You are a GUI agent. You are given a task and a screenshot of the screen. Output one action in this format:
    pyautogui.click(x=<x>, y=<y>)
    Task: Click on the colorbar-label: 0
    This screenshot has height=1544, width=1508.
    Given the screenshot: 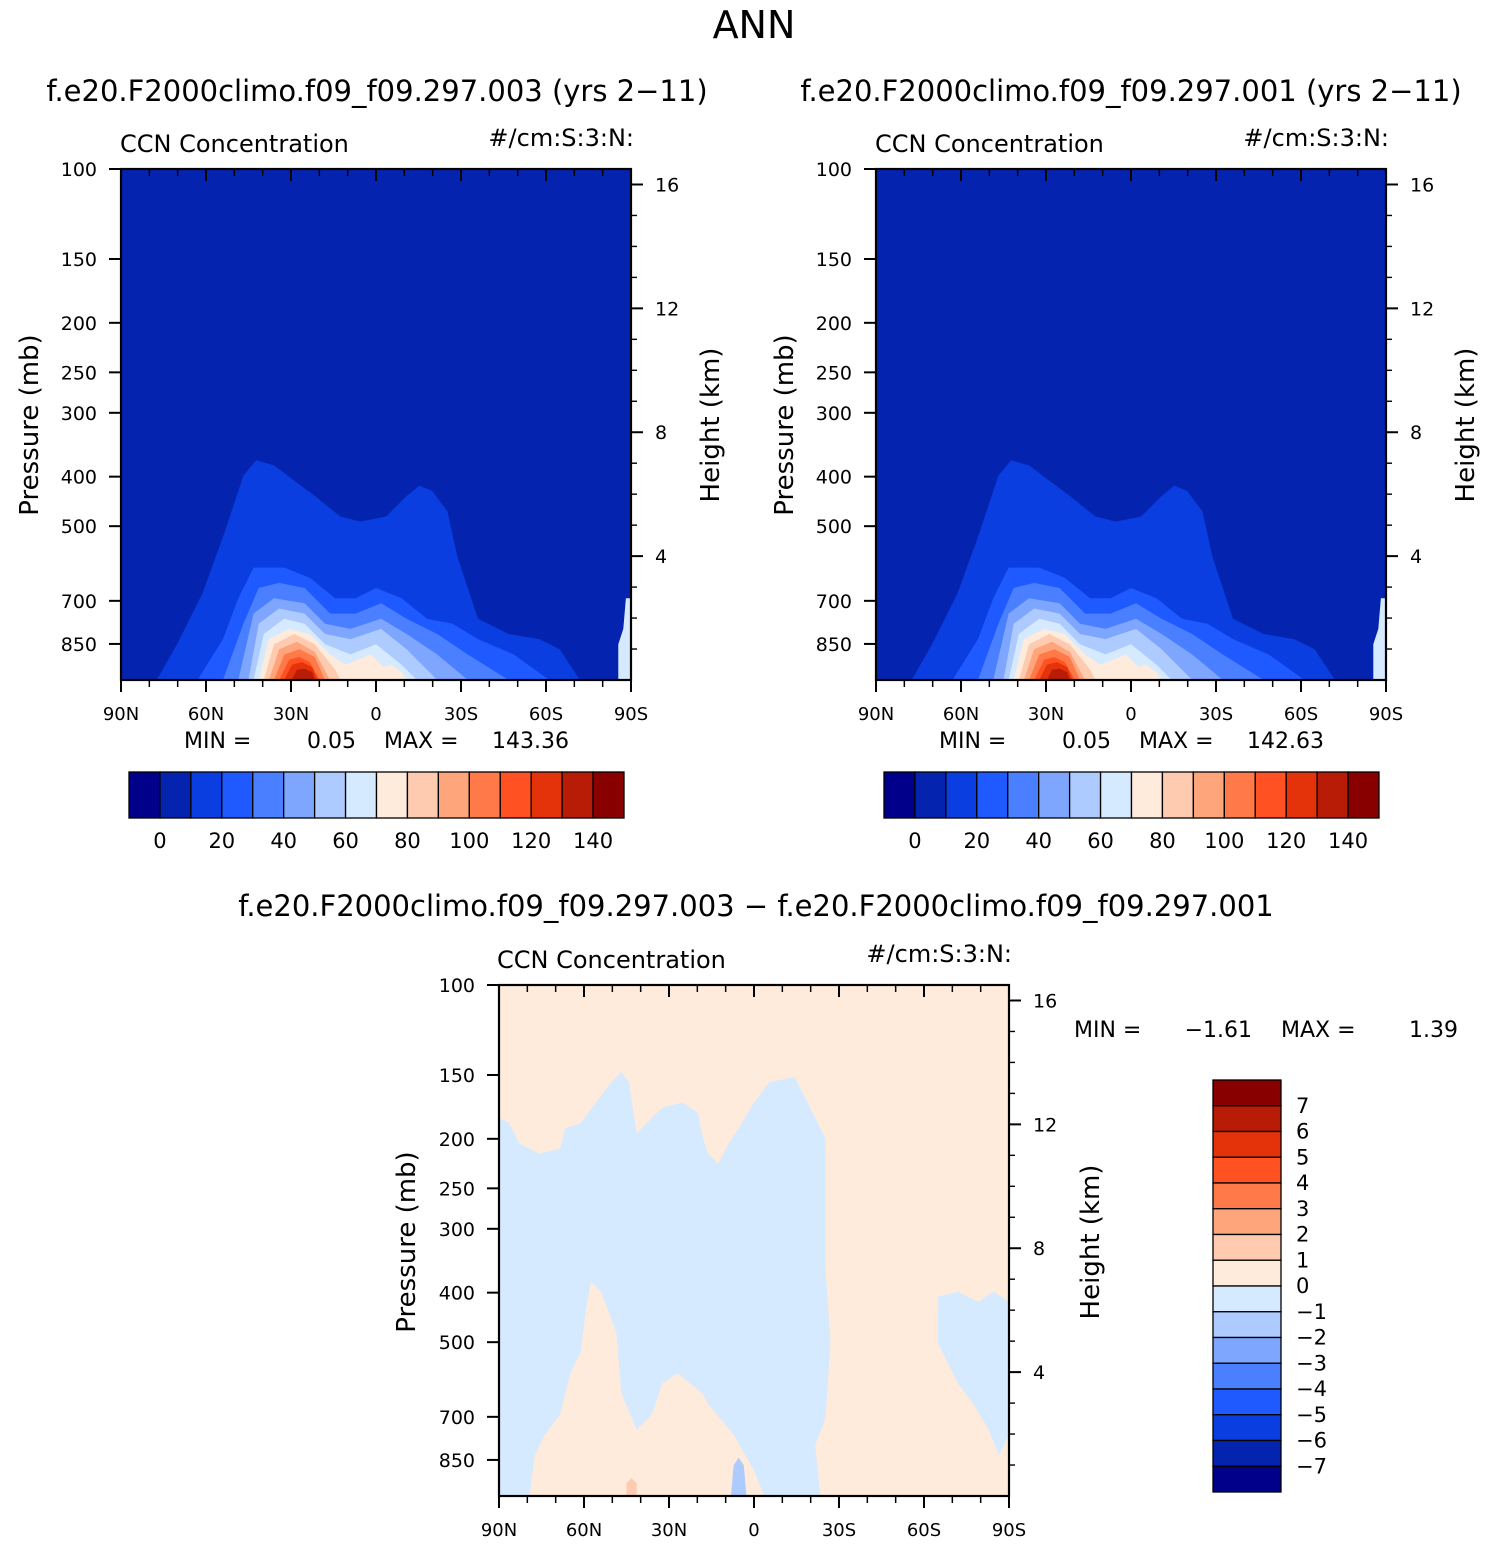 What is the action you would take?
    pyautogui.click(x=1302, y=1286)
    